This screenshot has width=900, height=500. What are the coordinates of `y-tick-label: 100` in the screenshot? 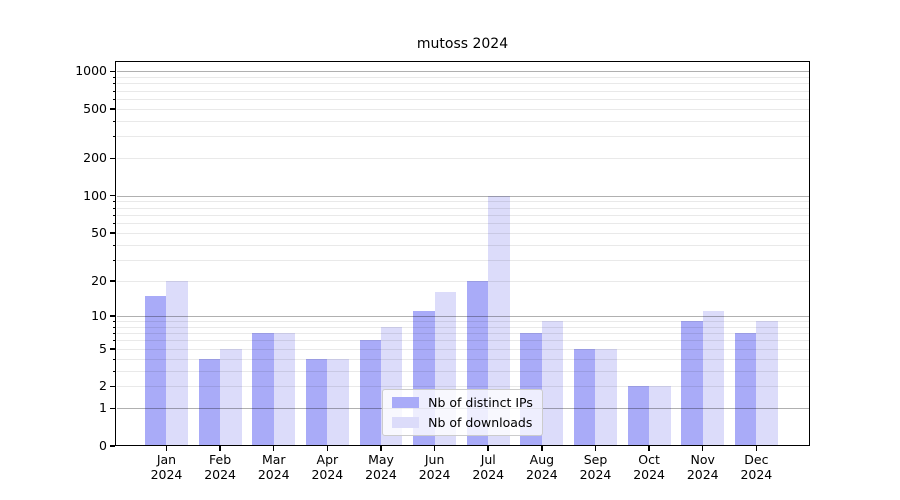 It's located at (95, 195).